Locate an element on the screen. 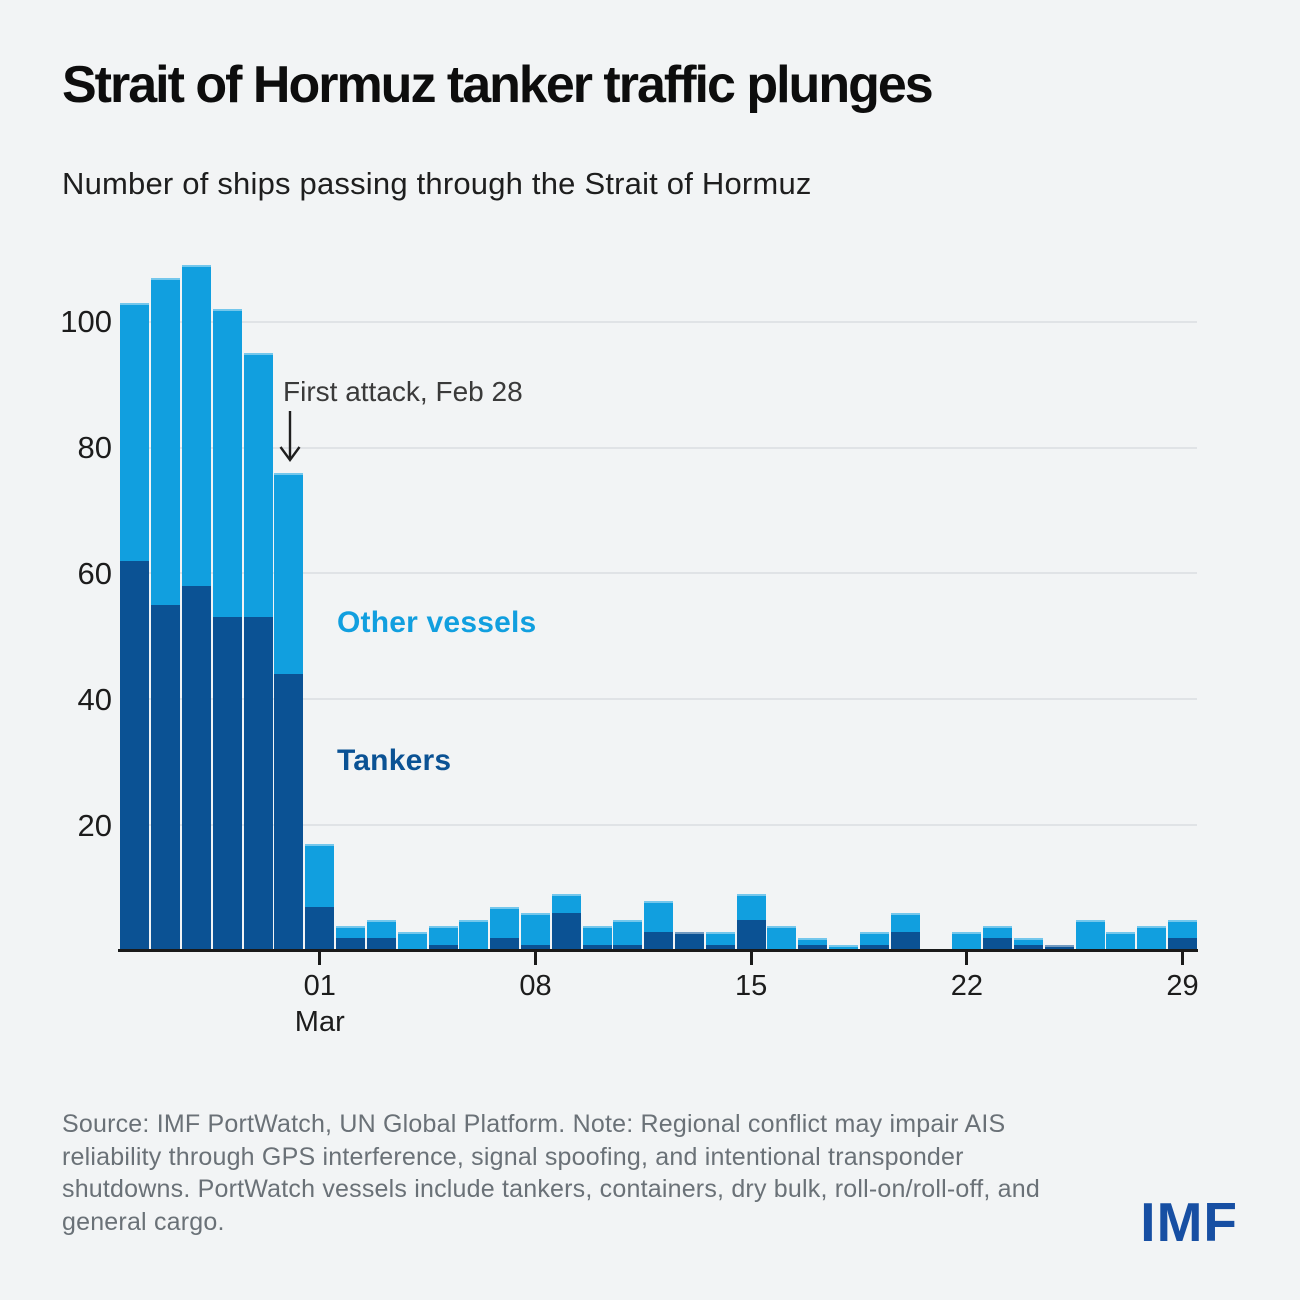 This screenshot has width=1300, height=1300. month-label: Mar is located at coordinates (319, 1022).